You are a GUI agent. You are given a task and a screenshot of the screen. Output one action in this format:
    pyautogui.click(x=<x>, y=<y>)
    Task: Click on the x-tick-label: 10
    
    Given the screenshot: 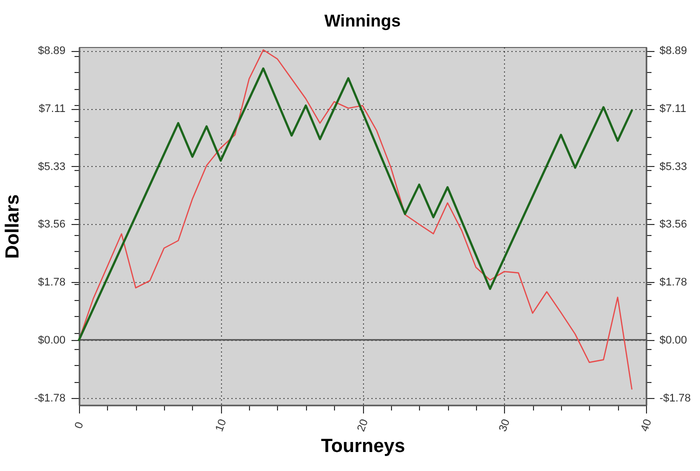 What is the action you would take?
    pyautogui.click(x=221, y=426)
    